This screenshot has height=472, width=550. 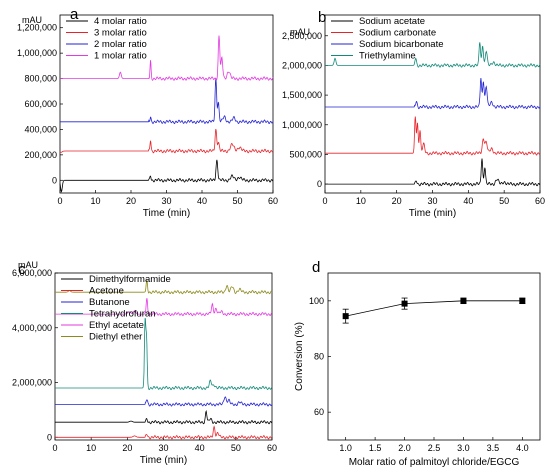 I want to click on legend-entry: Ethyl acetate, so click(x=116, y=325).